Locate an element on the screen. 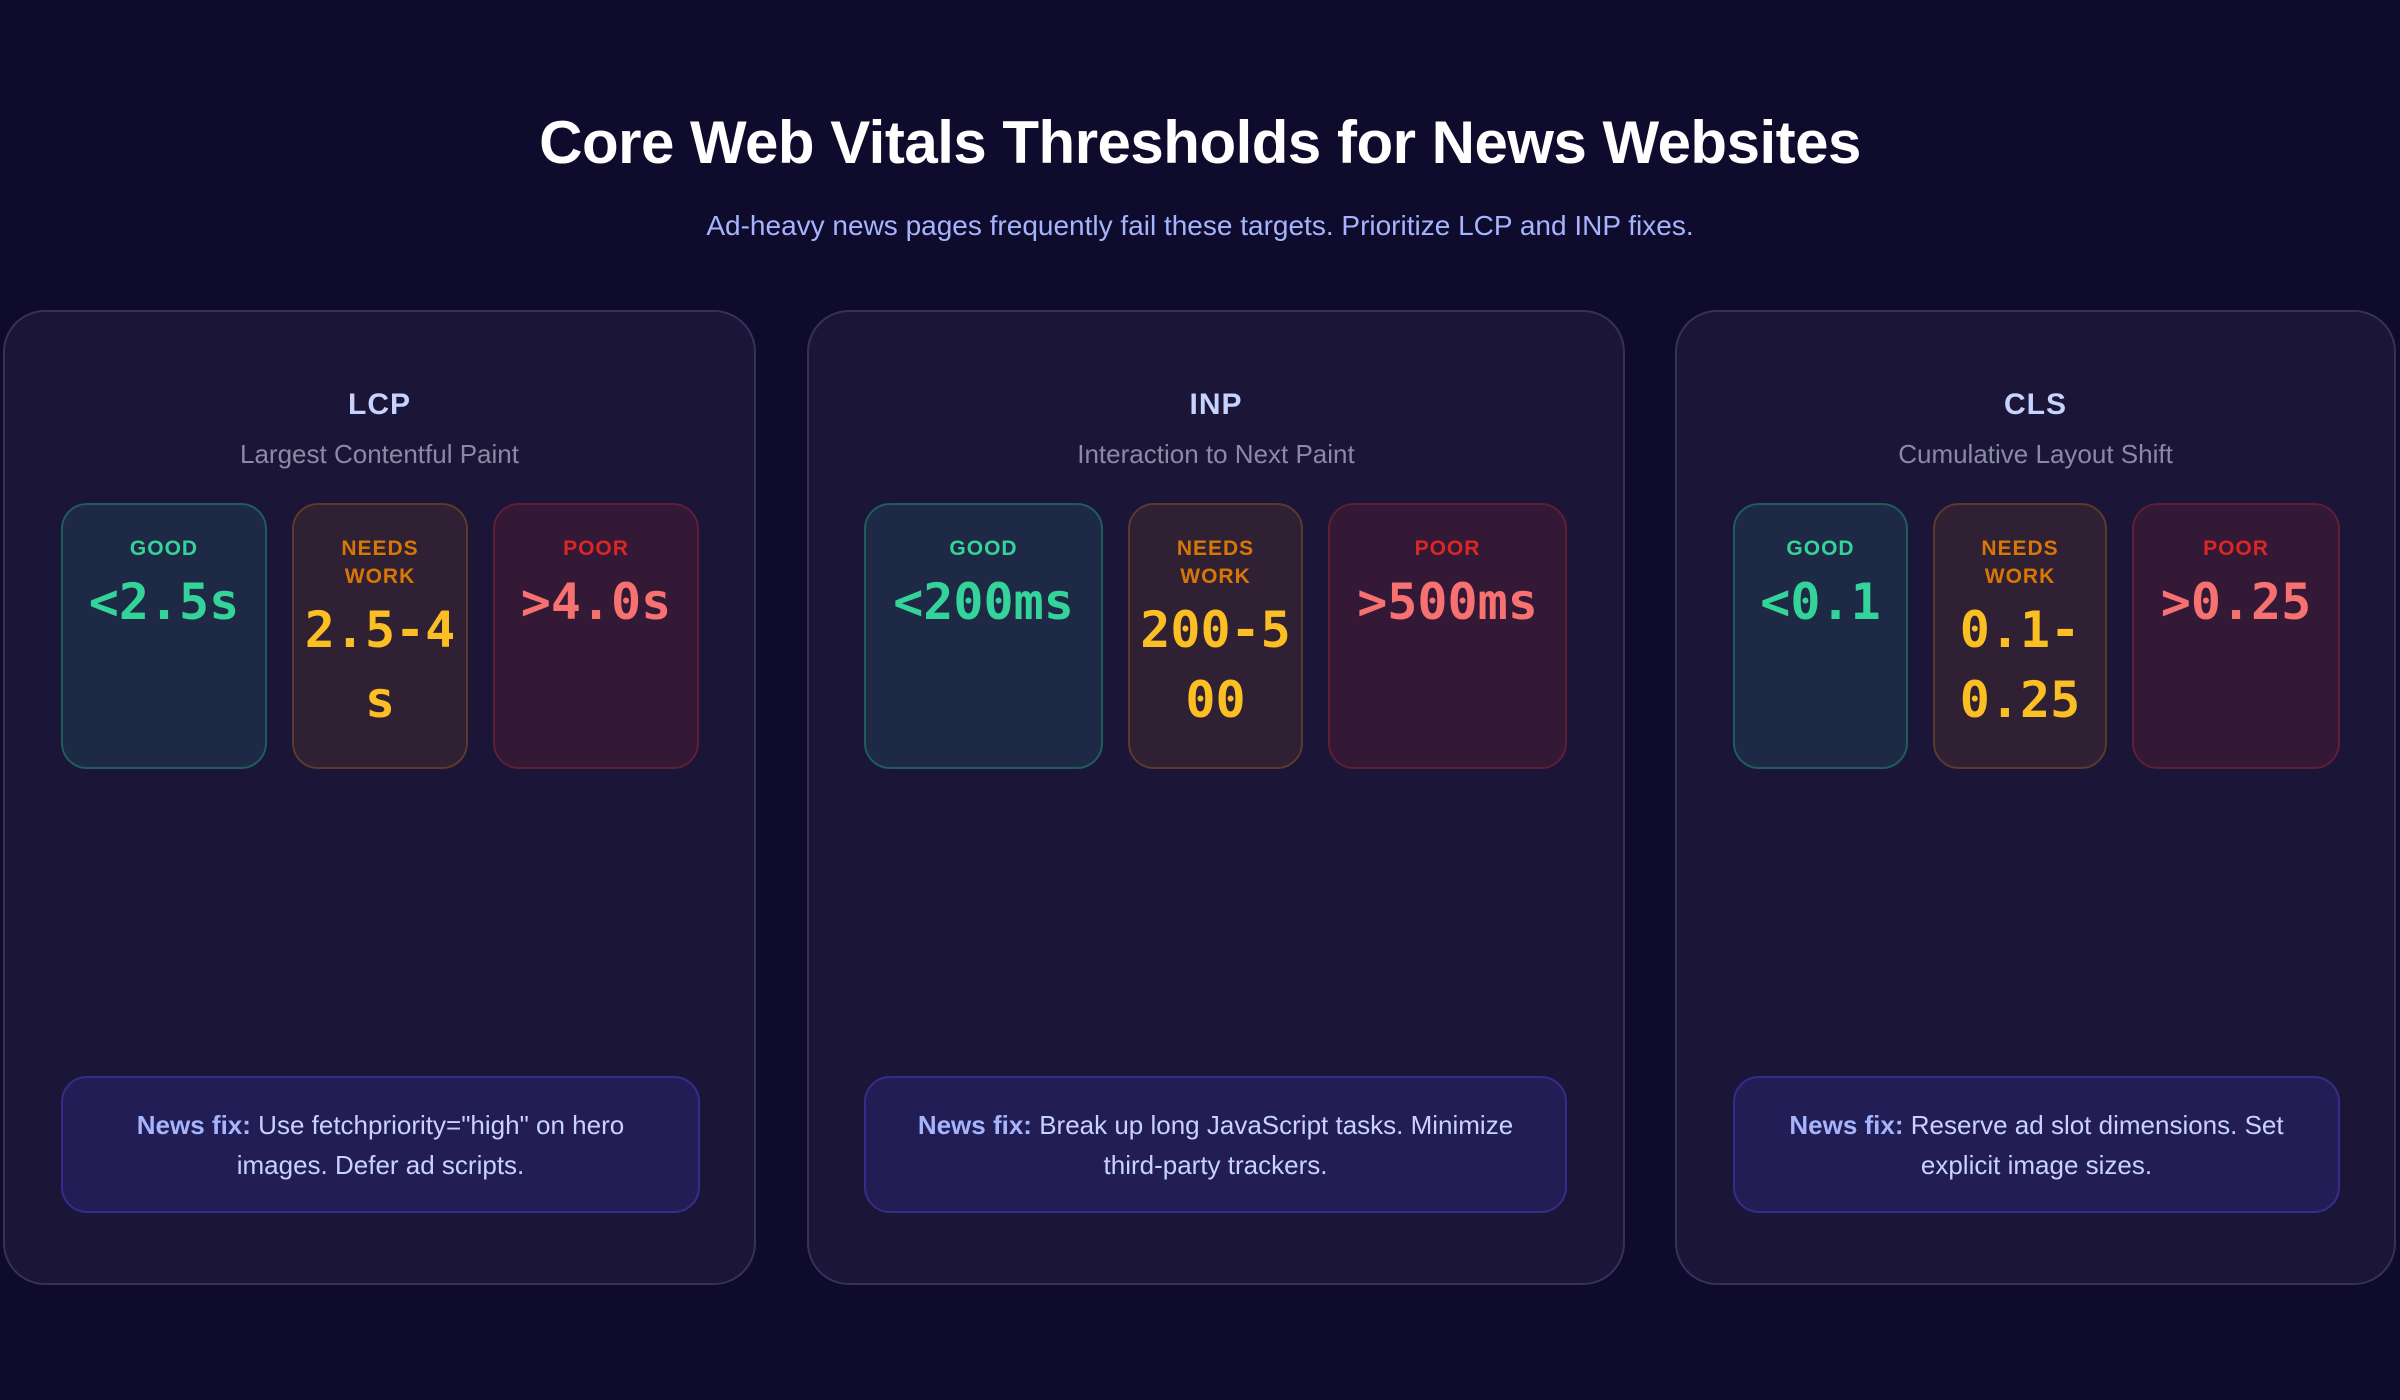  threshold-value: <200ms is located at coordinates (983, 602).